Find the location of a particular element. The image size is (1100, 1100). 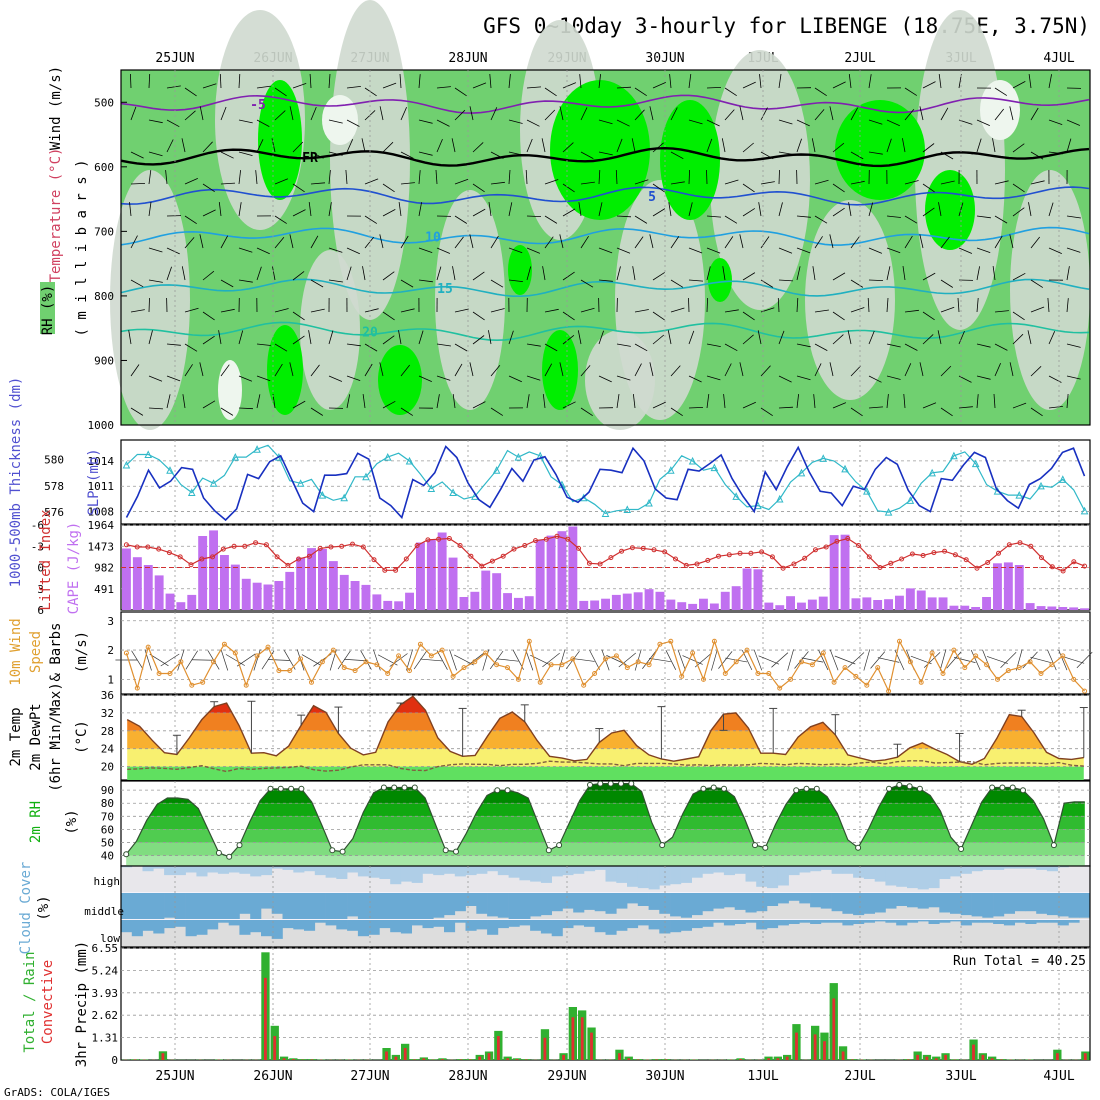

cloud-level-middle: middle is located at coordinates (104, 911).